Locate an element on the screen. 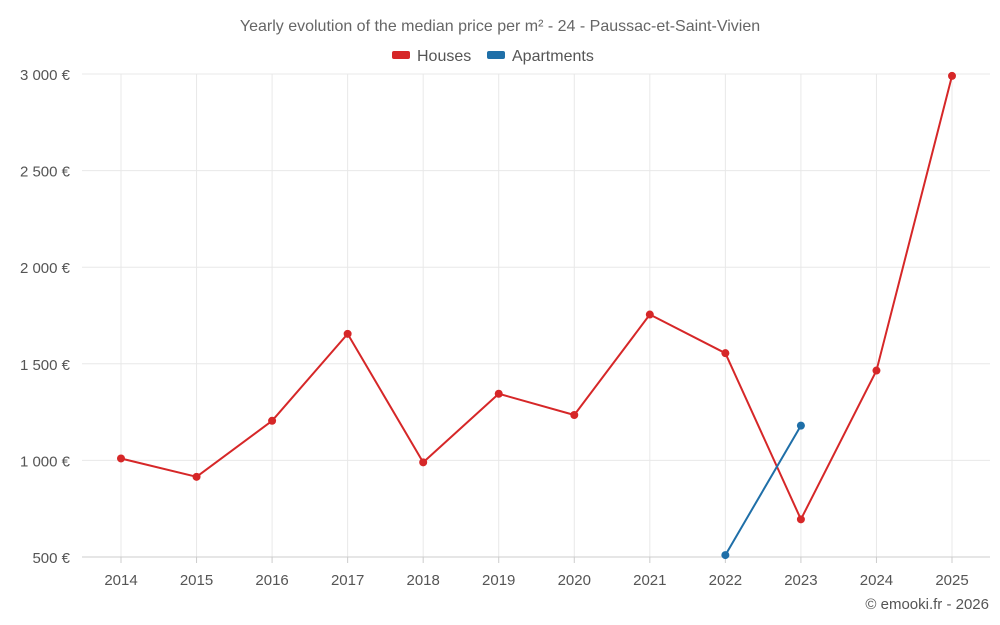  data-point-houses-2018 is located at coordinates (423, 462).